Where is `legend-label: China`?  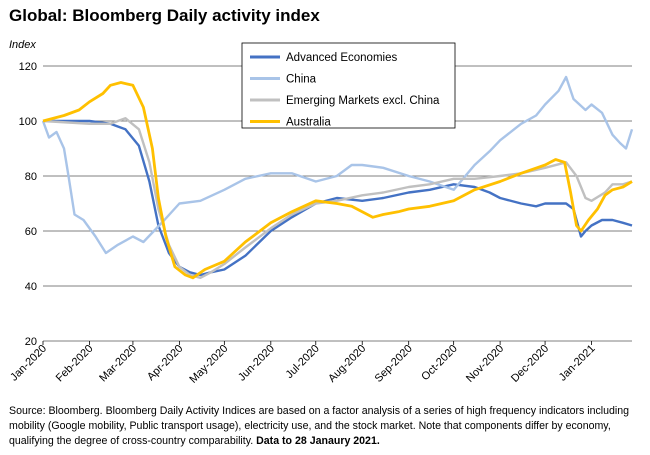 legend-label: China is located at coordinates (301, 80).